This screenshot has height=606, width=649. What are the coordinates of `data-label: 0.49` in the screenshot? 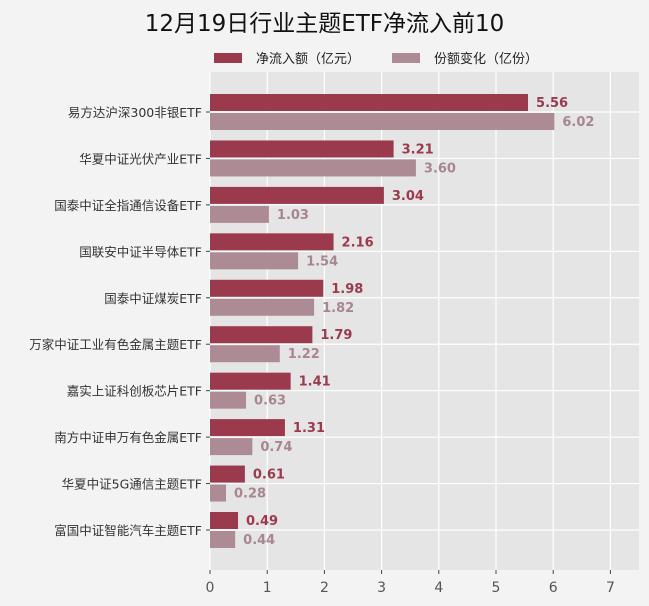 It's located at (262, 521).